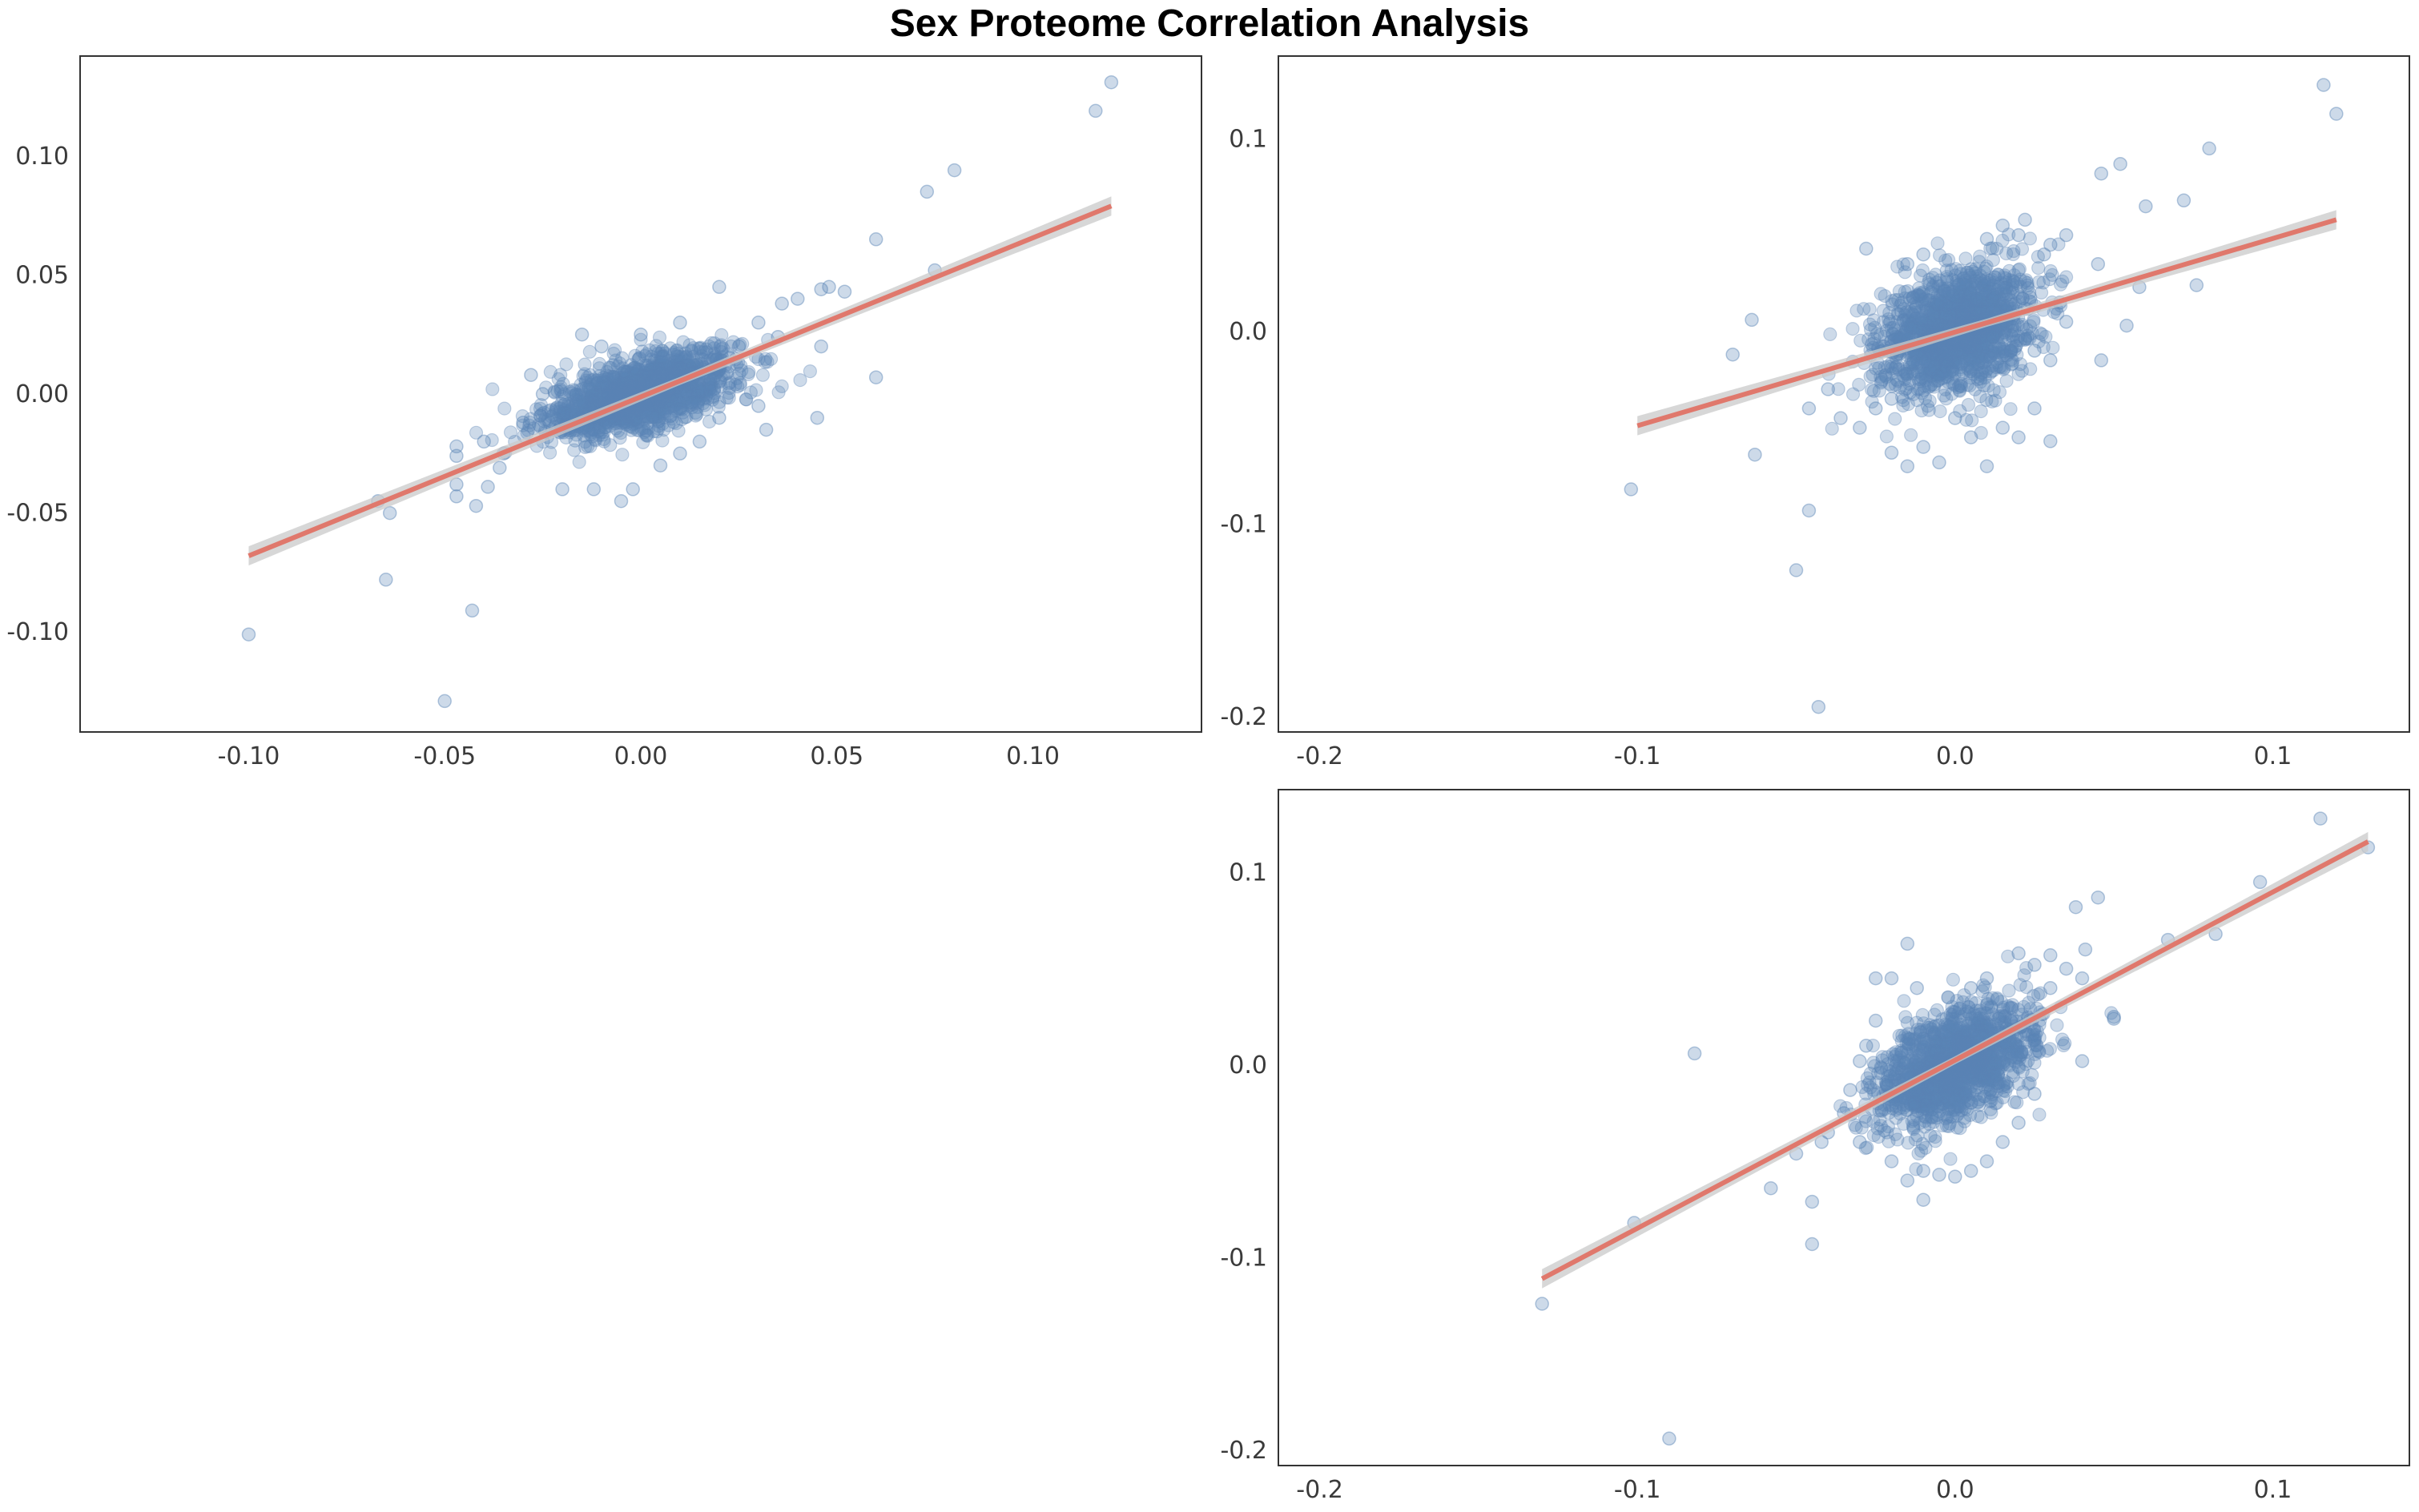 The height and width of the screenshot is (1512, 2419). What do you see at coordinates (1248, 332) in the screenshot?
I see `y-tick-label: 0.0` at bounding box center [1248, 332].